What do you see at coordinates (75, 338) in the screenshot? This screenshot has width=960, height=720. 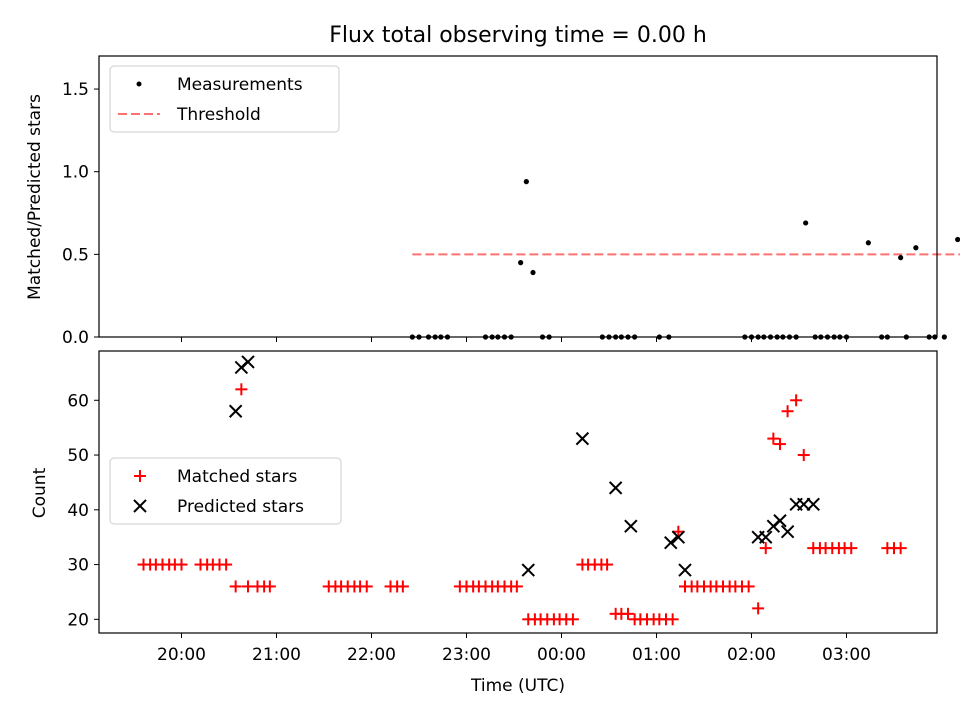 I see `top-y-tick-label: 0.0` at bounding box center [75, 338].